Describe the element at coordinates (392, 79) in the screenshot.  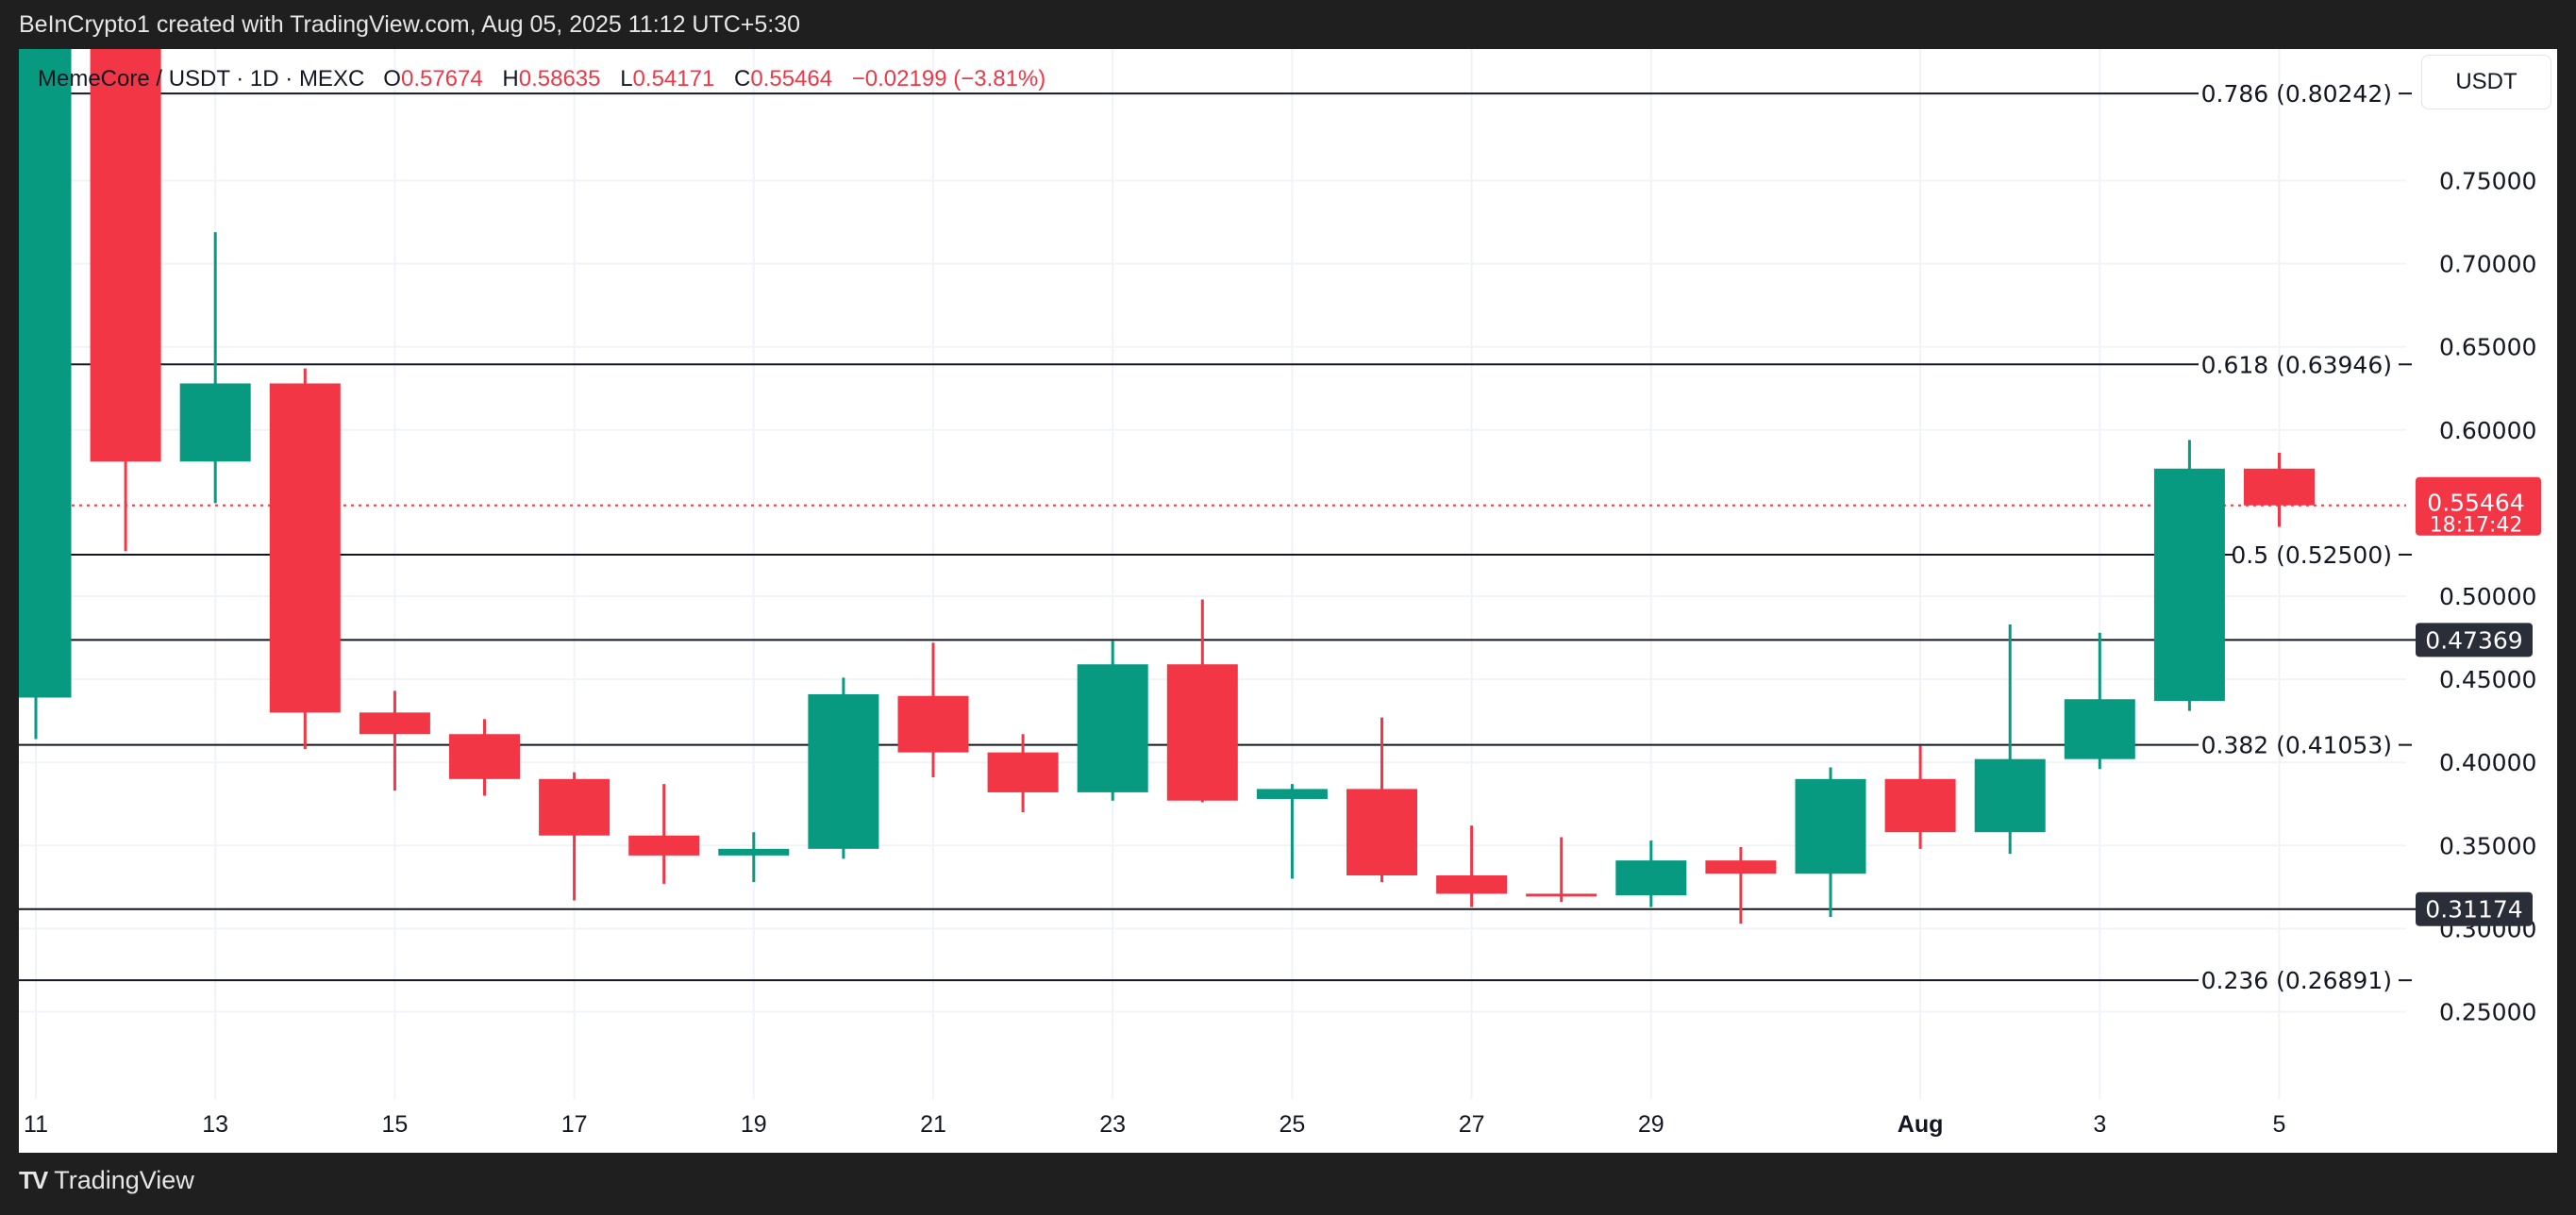
I see `open-label: O` at that location.